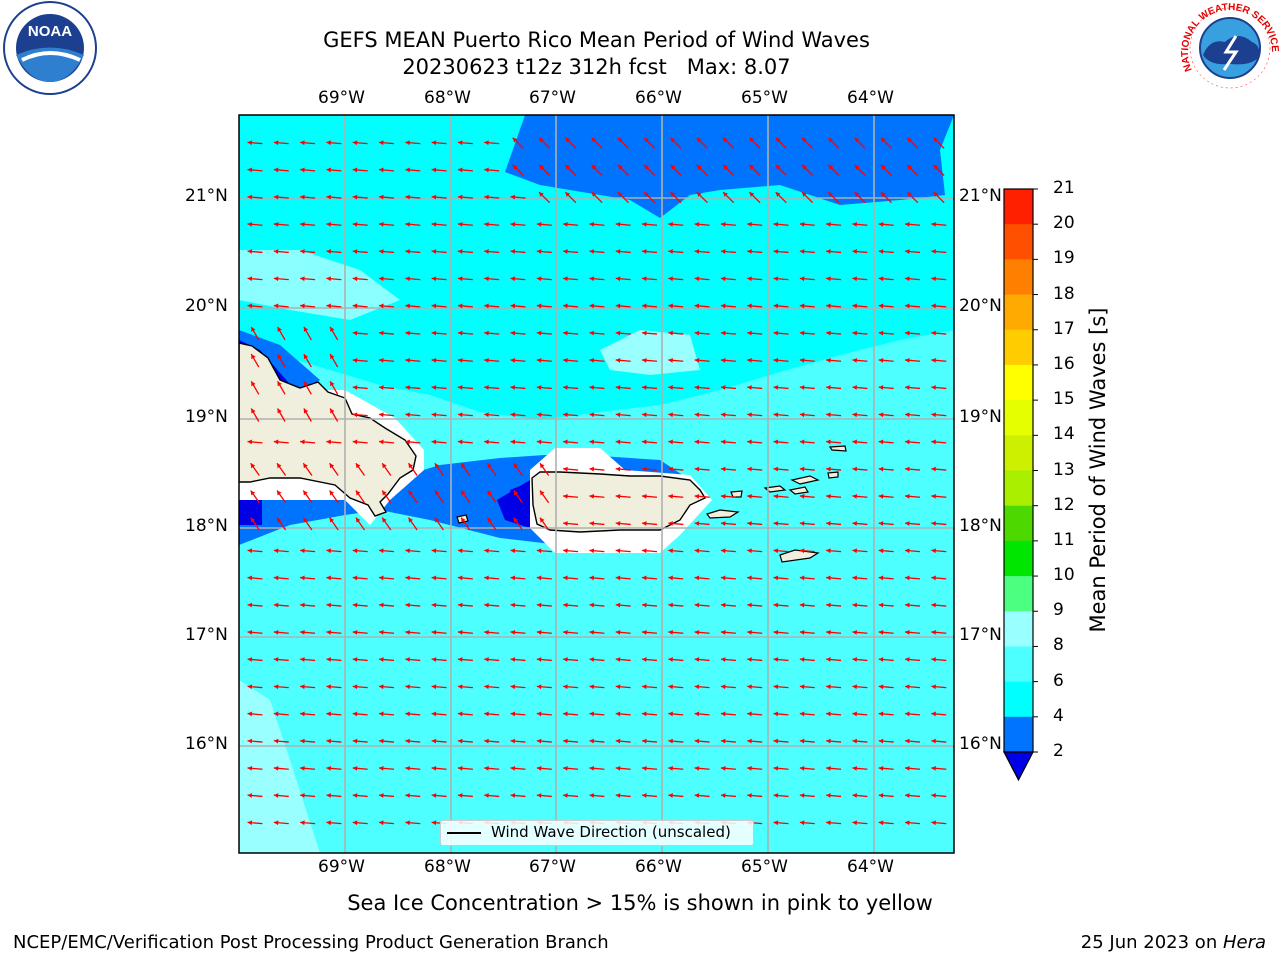  Describe the element at coordinates (1173, 942) in the screenshot. I see `footer-date: 25 Jun 2023 on Hera` at that location.